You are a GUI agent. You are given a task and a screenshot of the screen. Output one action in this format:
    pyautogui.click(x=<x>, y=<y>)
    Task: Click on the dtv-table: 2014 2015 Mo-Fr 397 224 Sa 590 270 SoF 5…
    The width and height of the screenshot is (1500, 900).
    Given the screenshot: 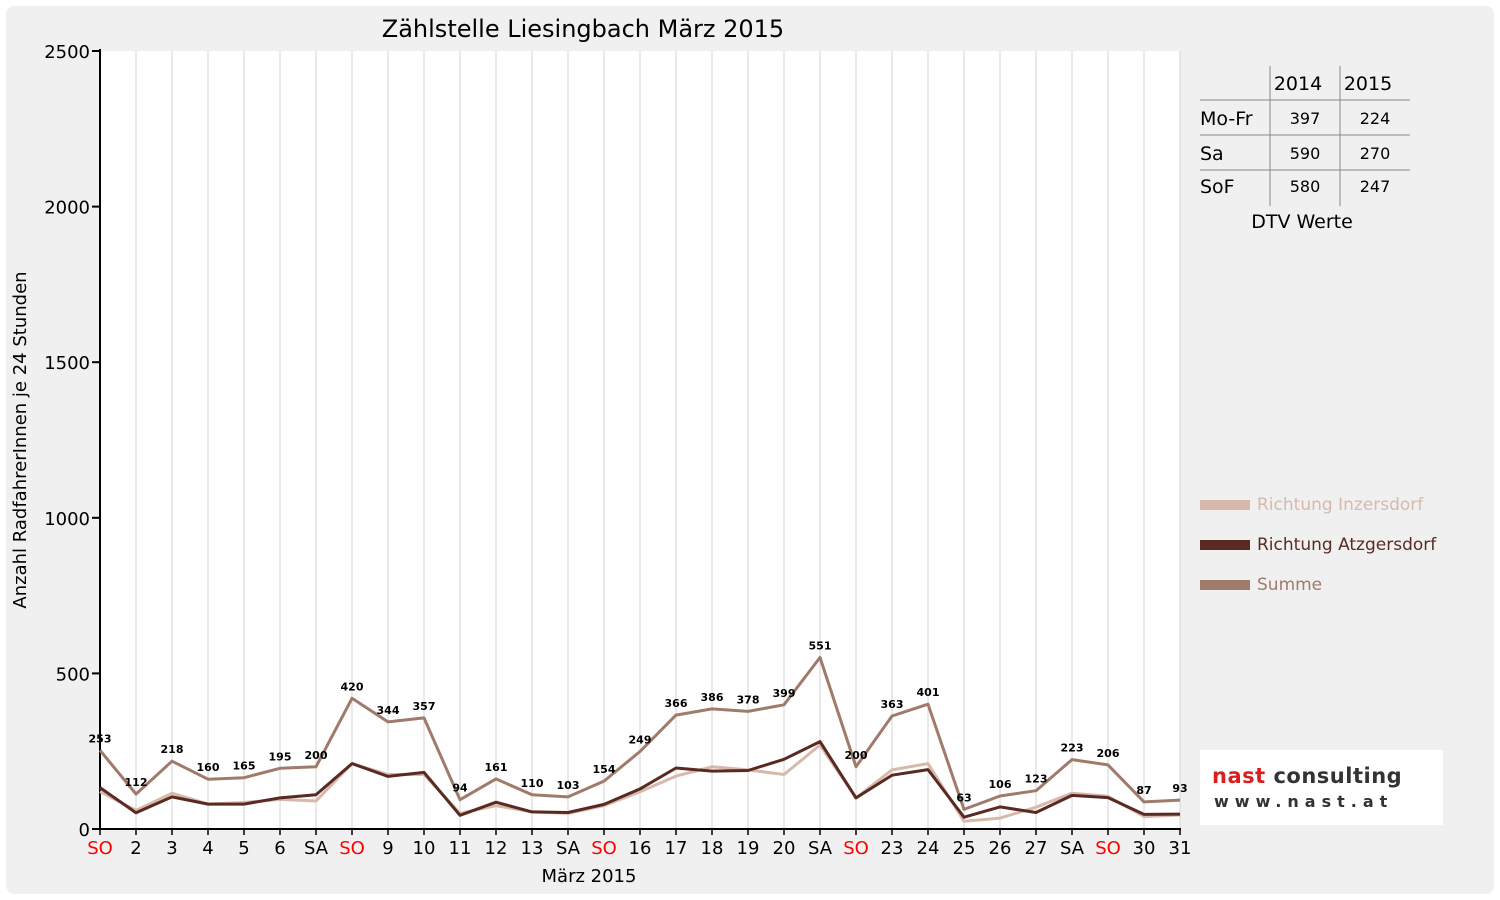 What is the action you would take?
    pyautogui.click(x=1305, y=149)
    